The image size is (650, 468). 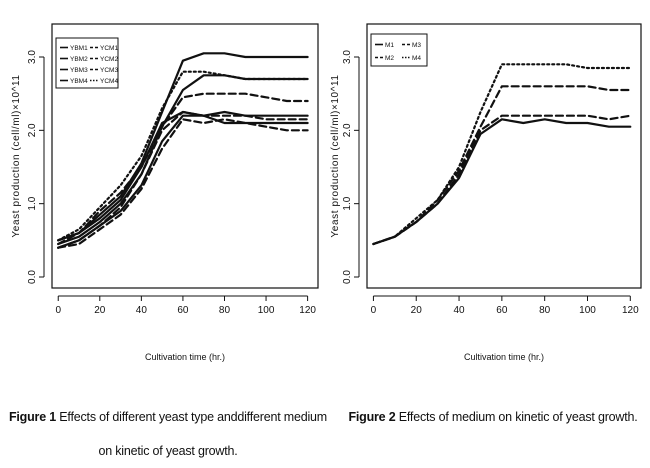 I want to click on legend-label-ycm2: YCM2, so click(x=109, y=59).